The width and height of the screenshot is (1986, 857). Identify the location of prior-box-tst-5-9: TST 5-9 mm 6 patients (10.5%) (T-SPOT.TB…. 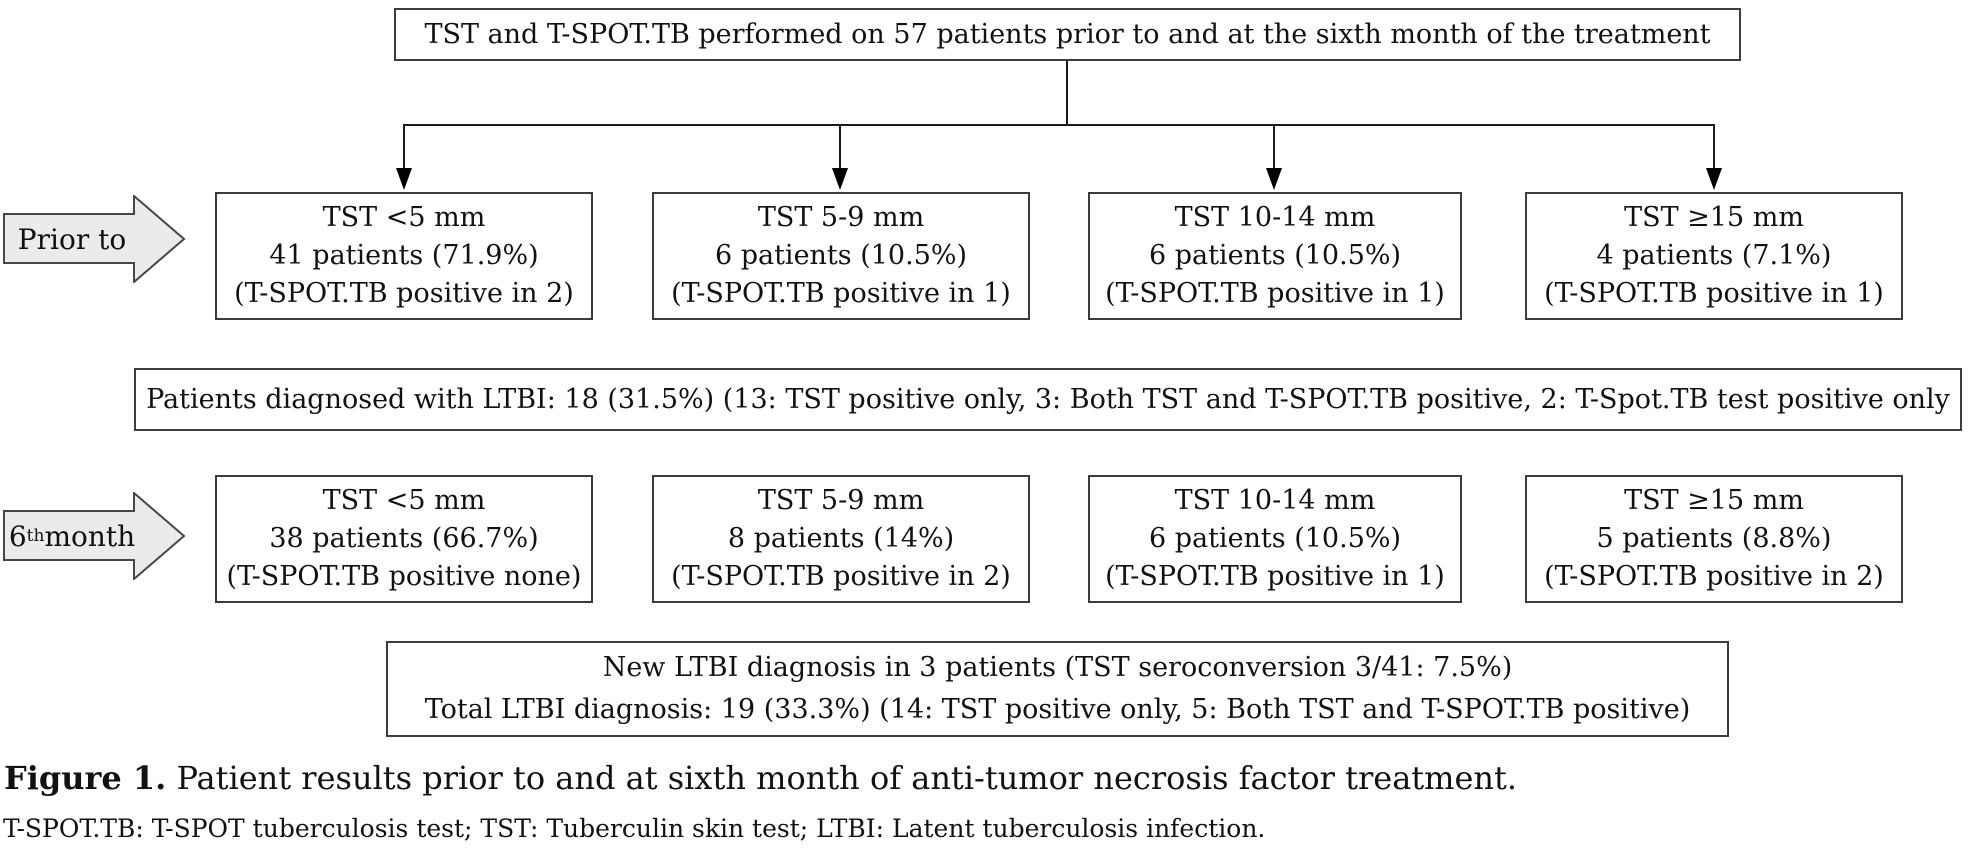
(841, 256).